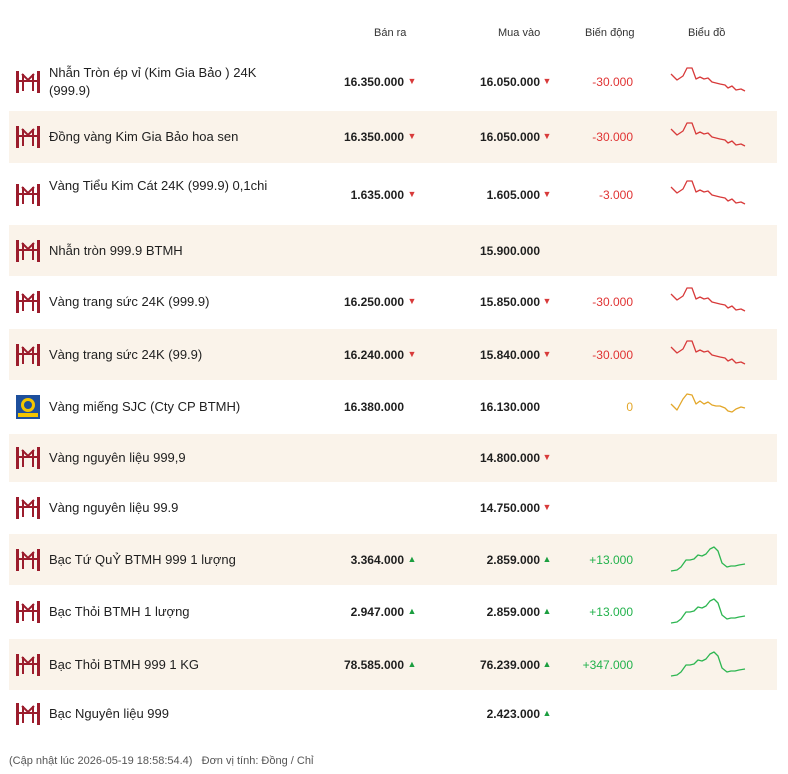  I want to click on buy-price: 15.840.000, so click(509, 354).